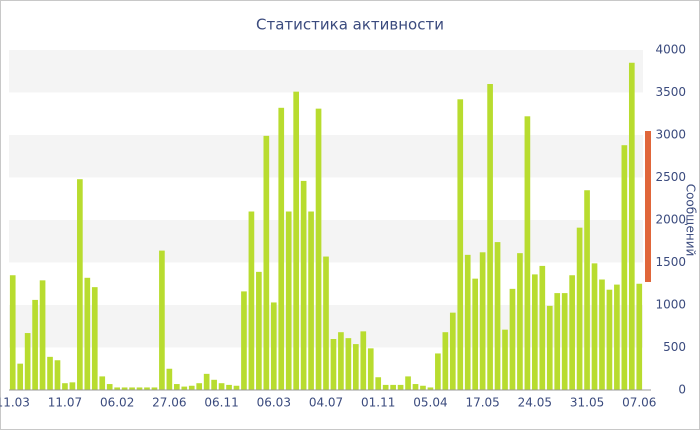  I want to click on x-tick-label: 05.04, so click(430, 403).